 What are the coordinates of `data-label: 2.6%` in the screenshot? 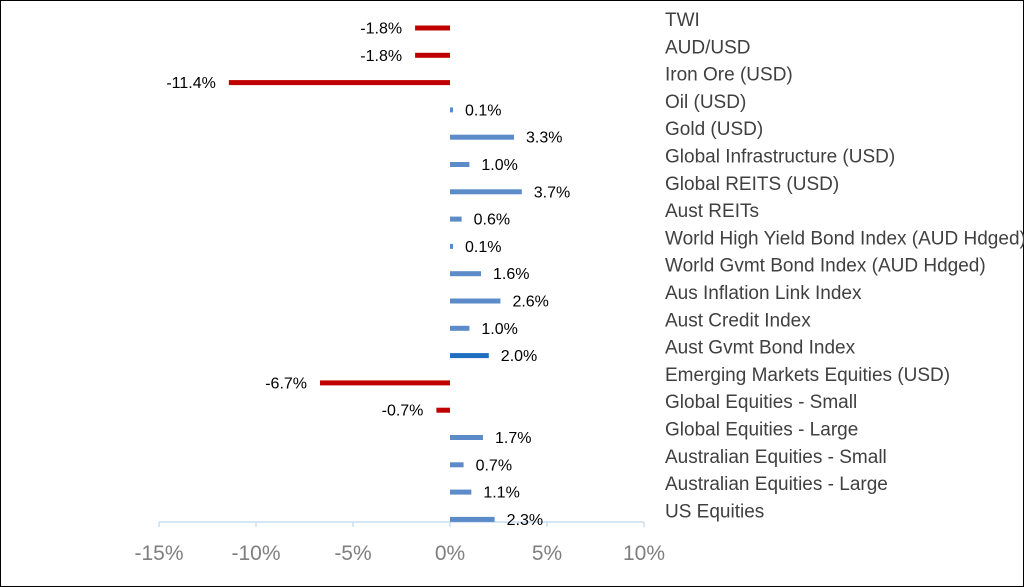 It's located at (530, 302).